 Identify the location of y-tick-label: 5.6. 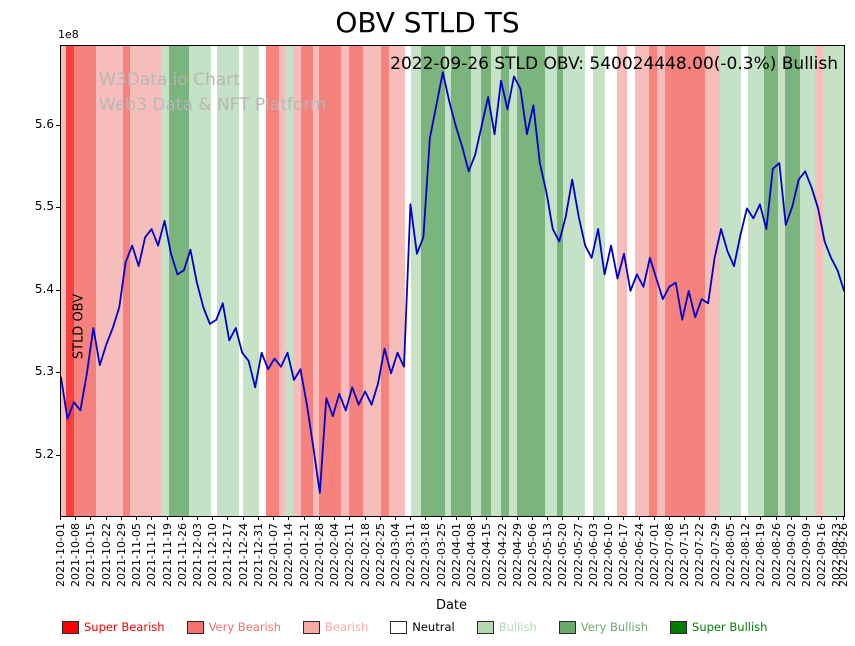
(44, 123).